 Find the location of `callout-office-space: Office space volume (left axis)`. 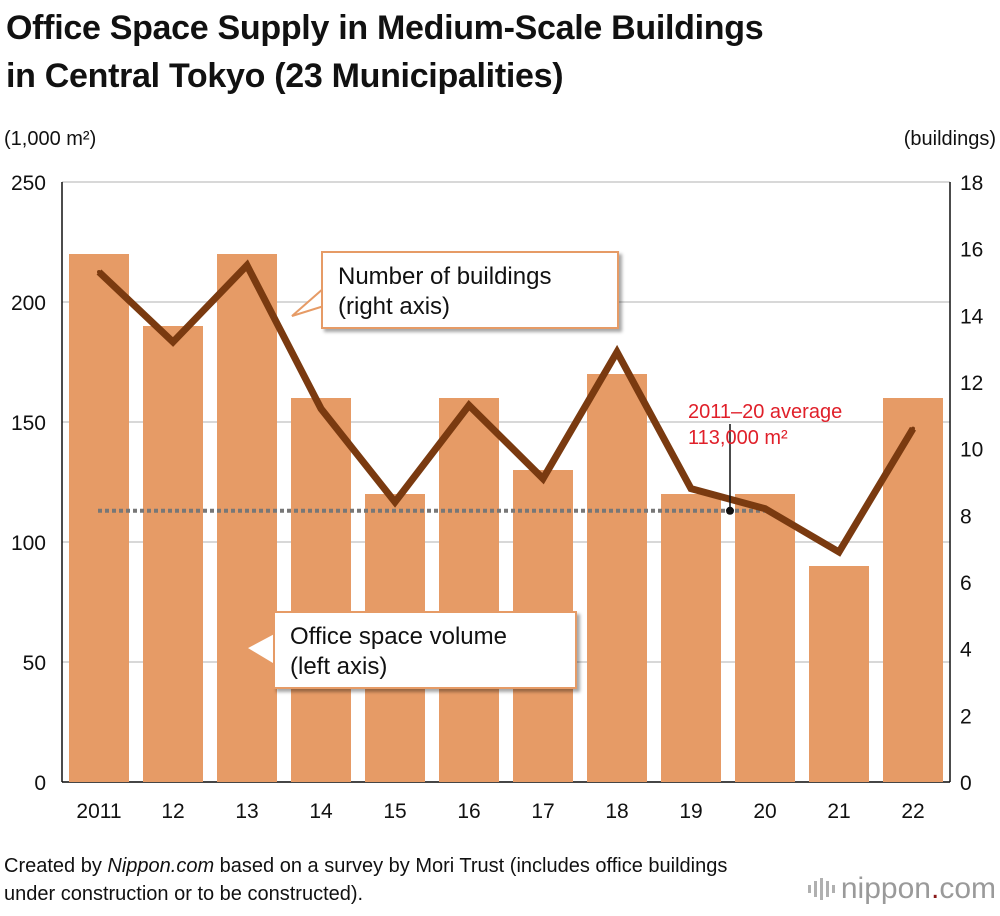

callout-office-space: Office space volume (left axis) is located at coordinates (410, 650).